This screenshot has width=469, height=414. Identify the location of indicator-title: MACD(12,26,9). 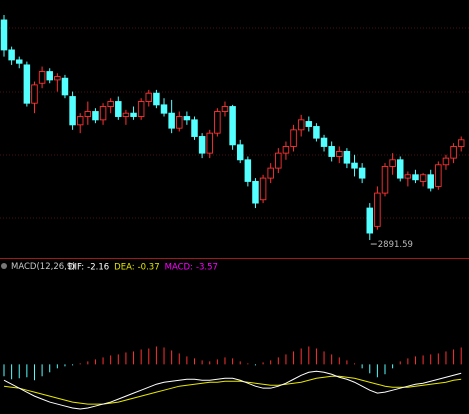
(43, 267).